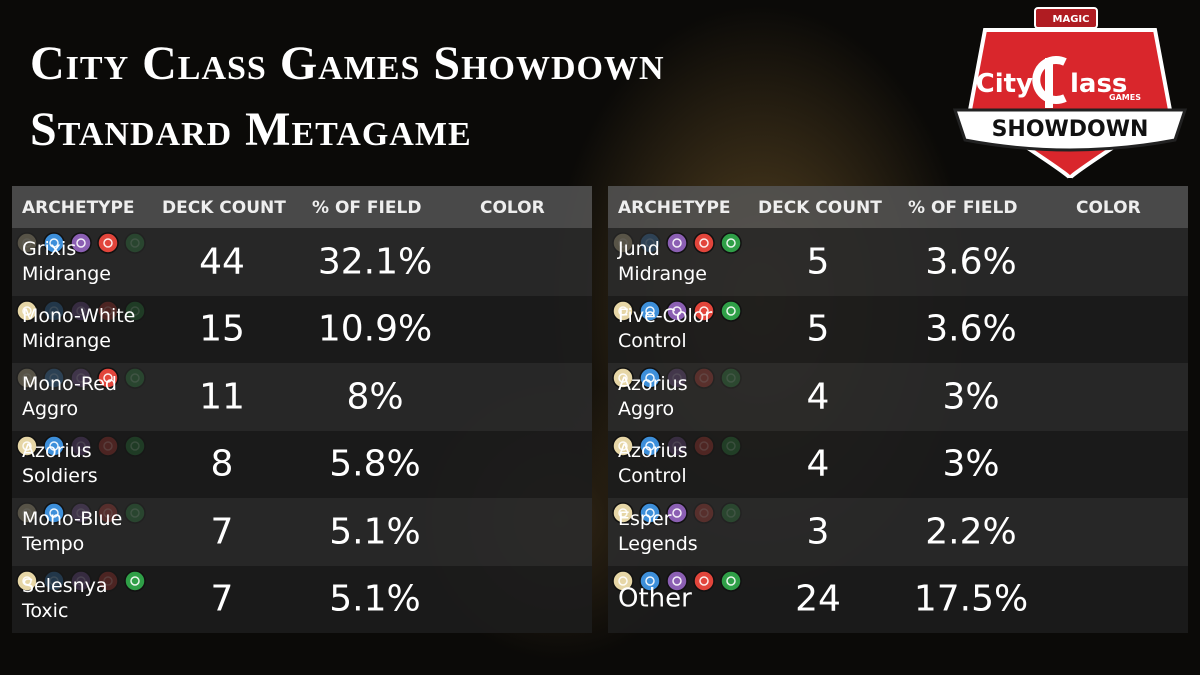  Describe the element at coordinates (653, 464) in the screenshot. I see `archetype: Azorius Control` at that location.